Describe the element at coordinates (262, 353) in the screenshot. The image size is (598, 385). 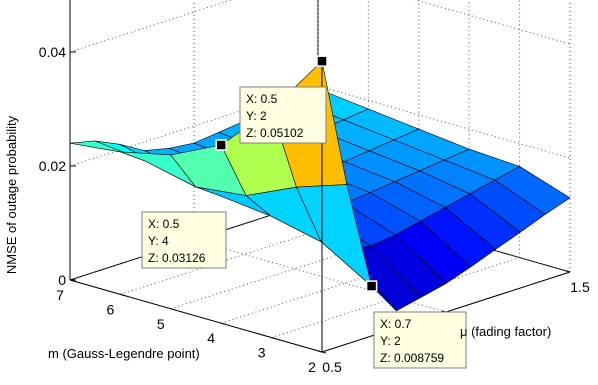
I see `y-tick-label: 3` at that location.